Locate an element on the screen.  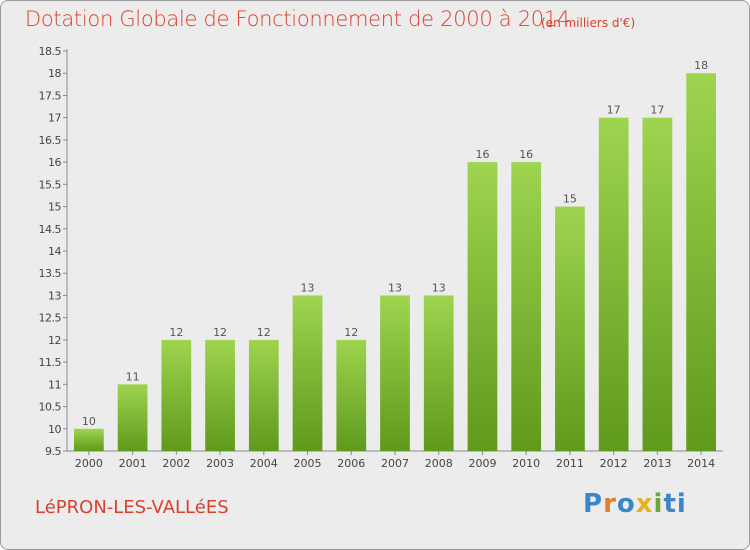
y-tick-label: 10.5 is located at coordinates (50, 407).